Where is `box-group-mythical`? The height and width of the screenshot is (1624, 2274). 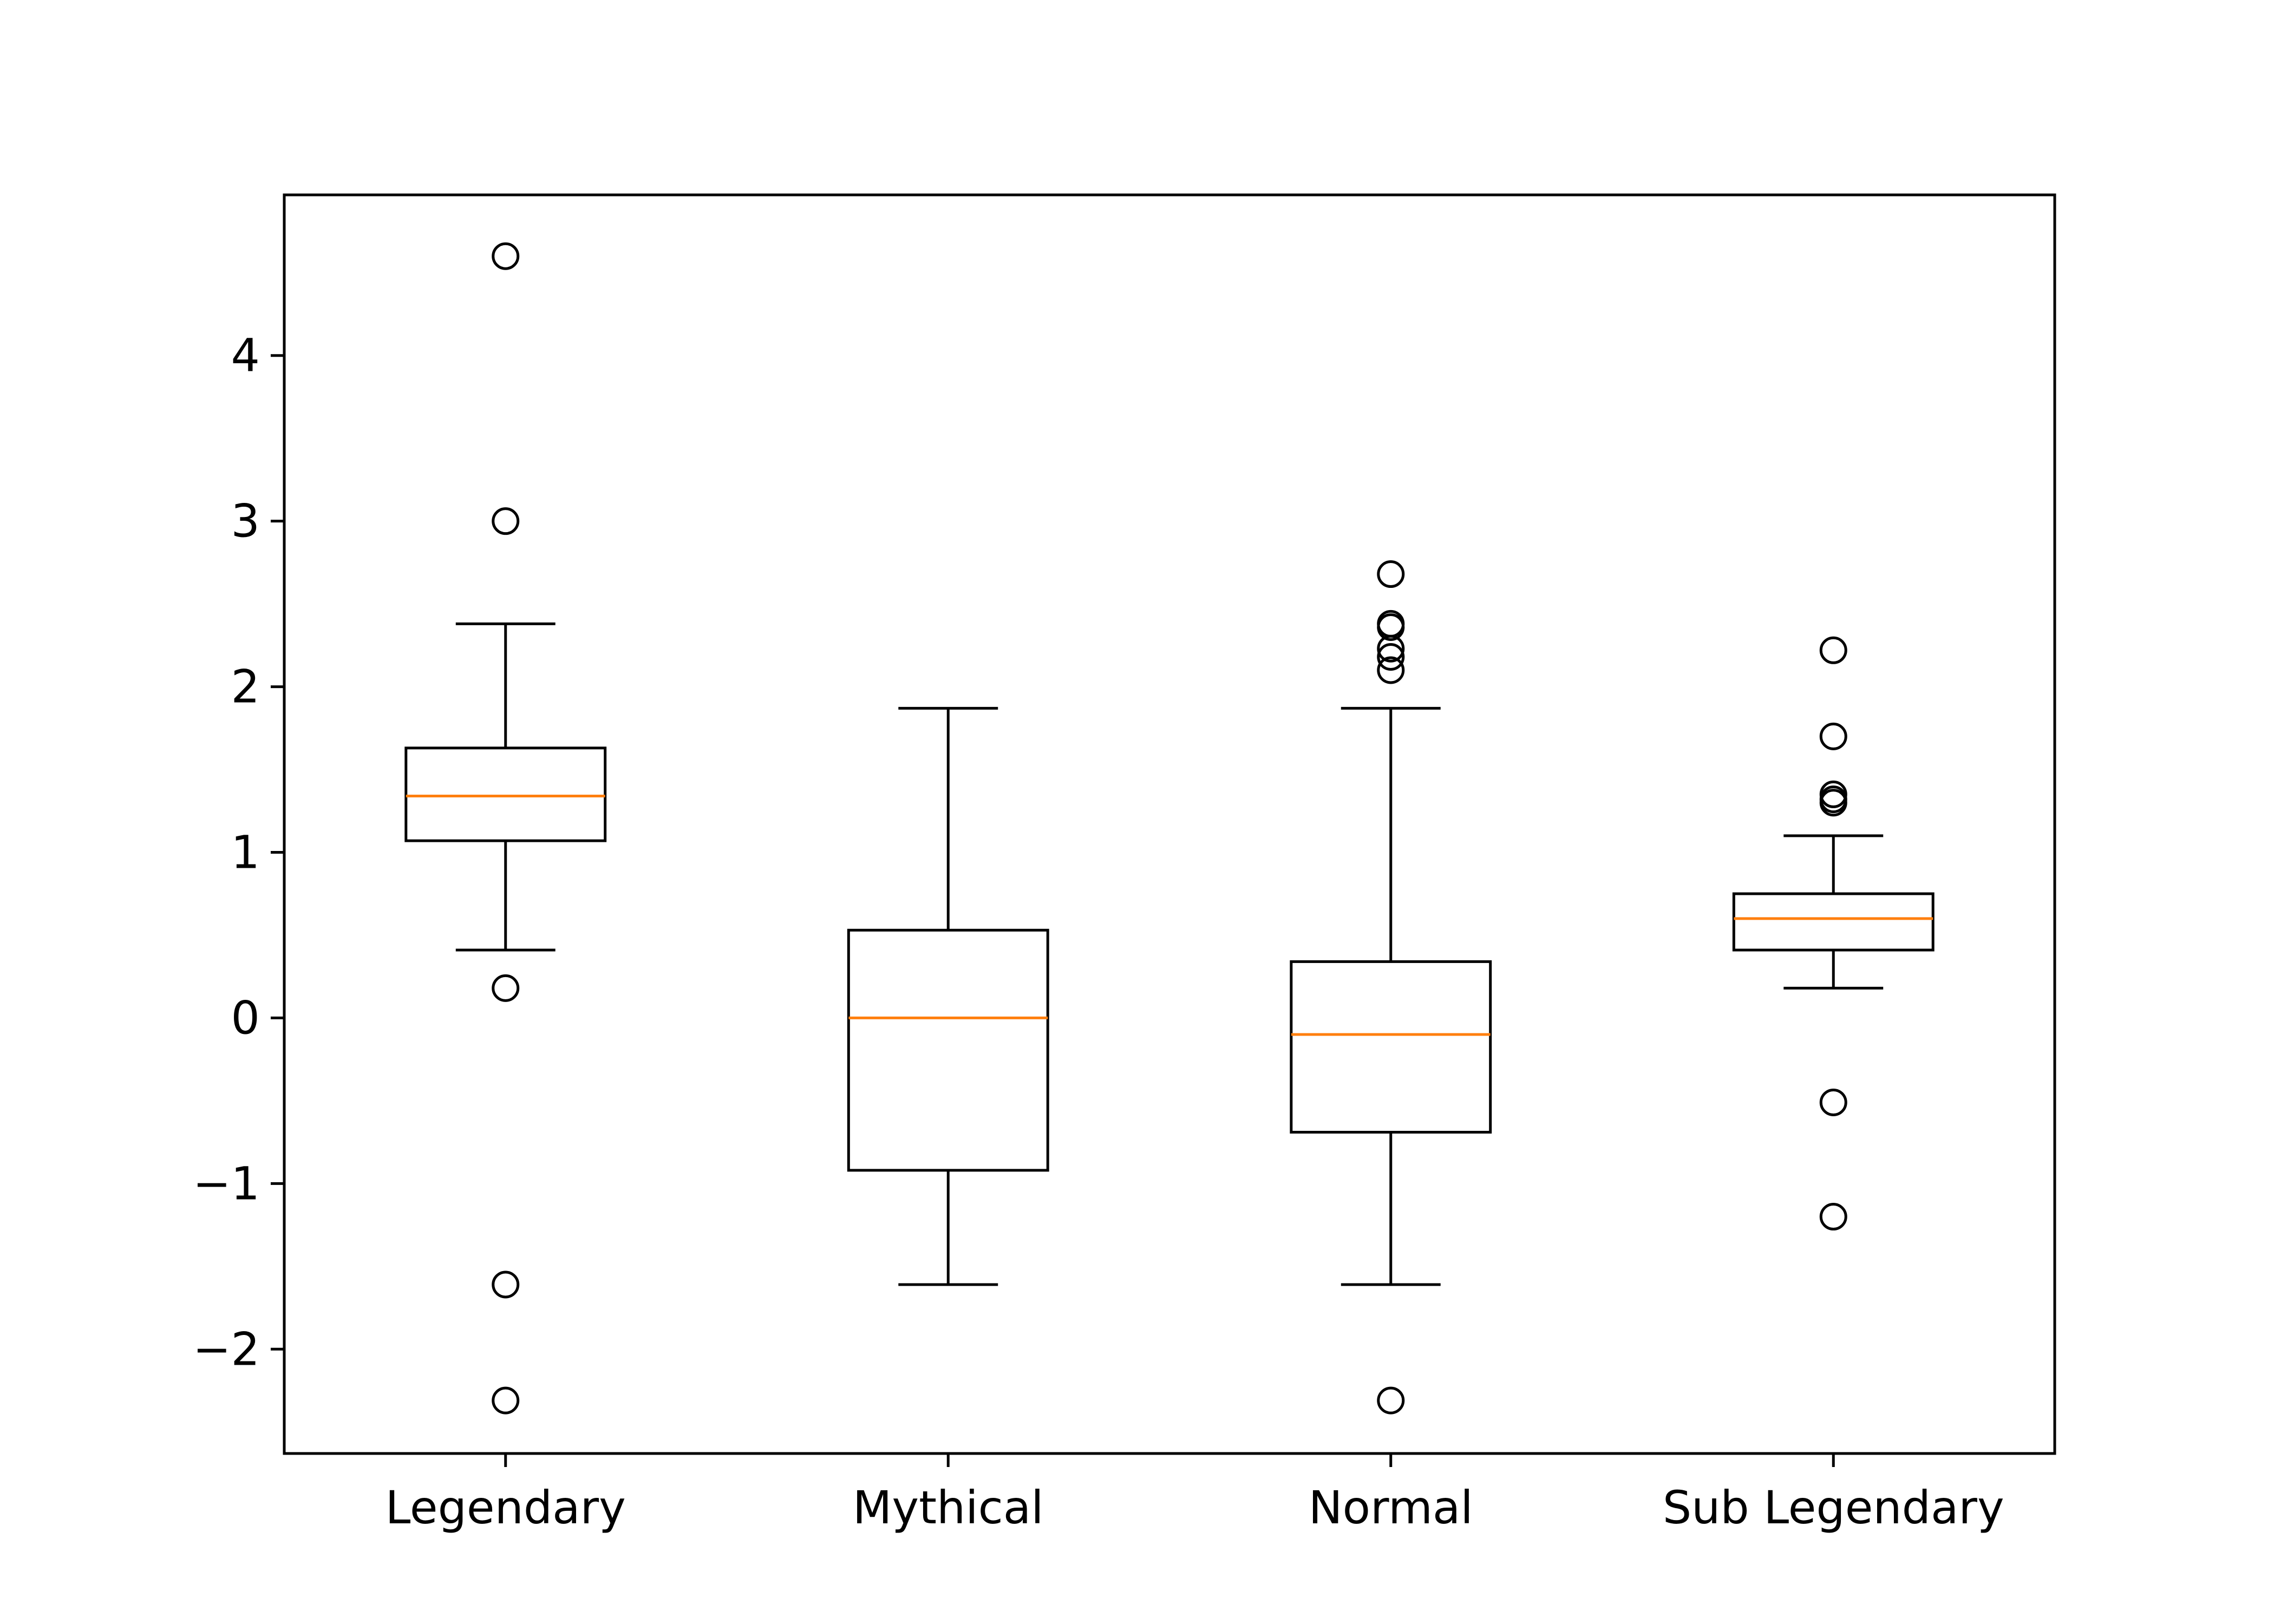 box-group-mythical is located at coordinates (948, 996).